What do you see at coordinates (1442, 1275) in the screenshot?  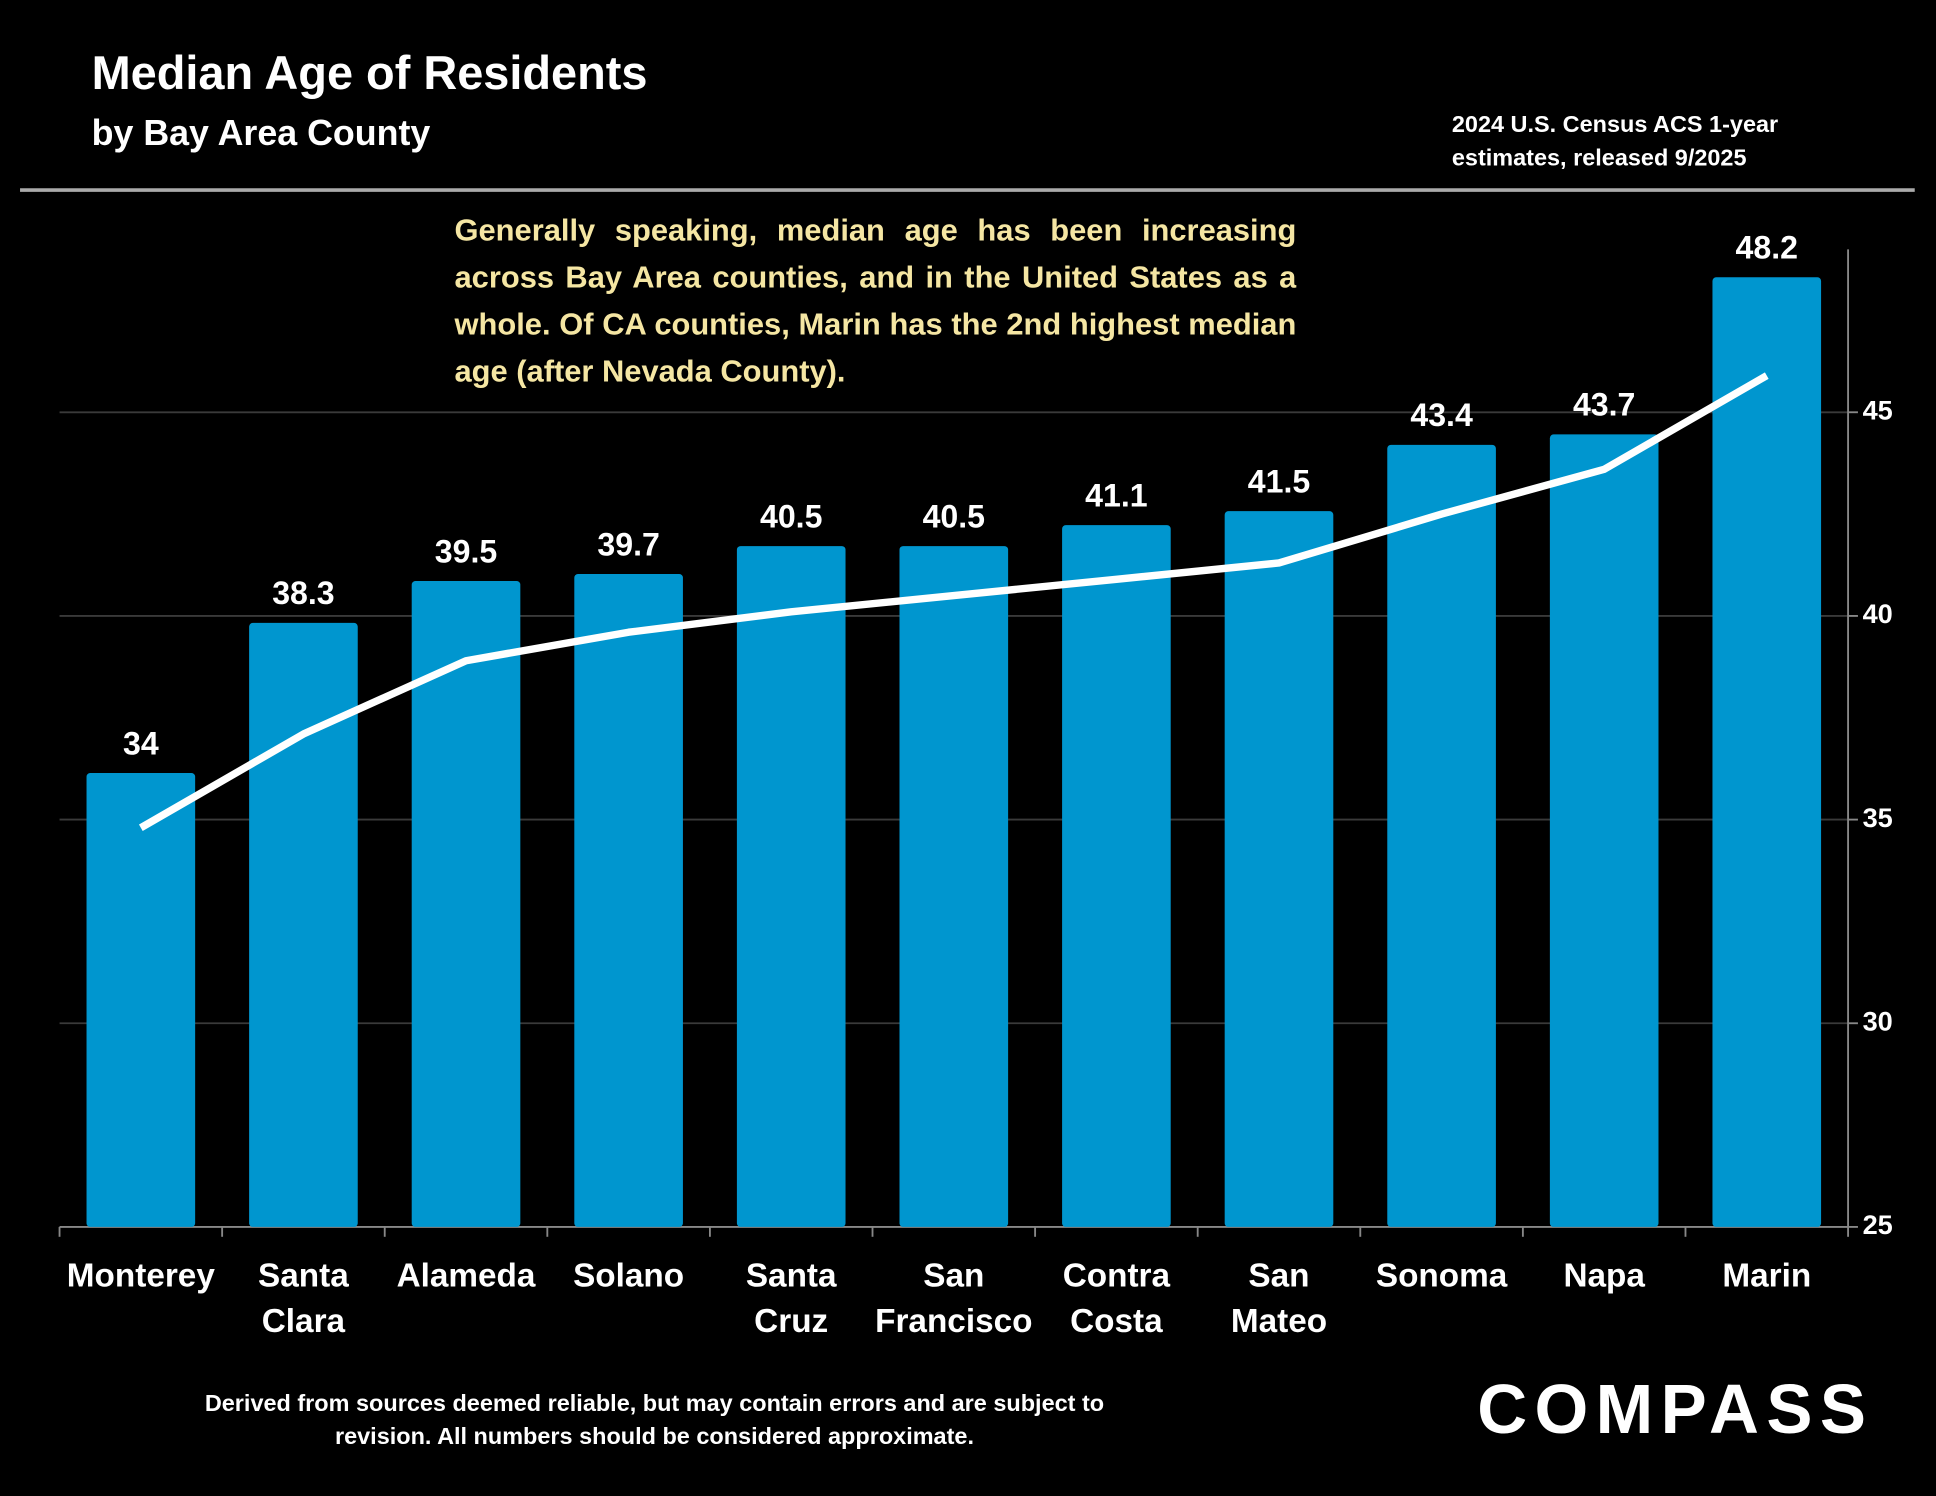 I see `x-tick-label: Sonoma` at bounding box center [1442, 1275].